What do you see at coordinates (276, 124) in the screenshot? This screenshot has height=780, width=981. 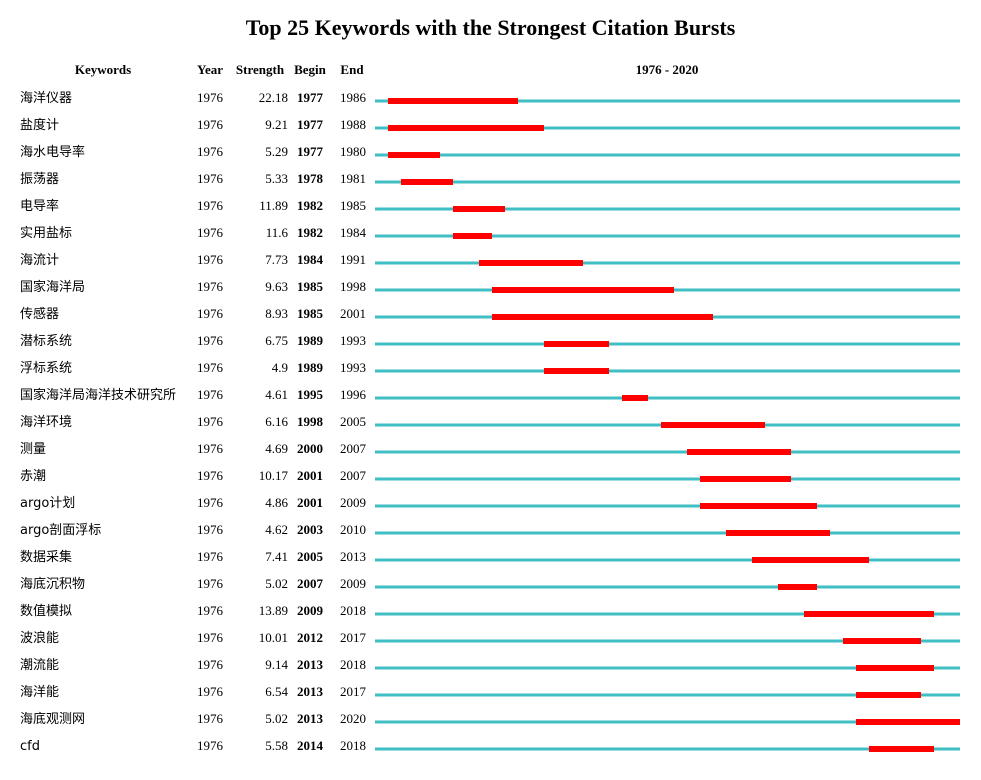 I see `strength-cell: 9.21` at bounding box center [276, 124].